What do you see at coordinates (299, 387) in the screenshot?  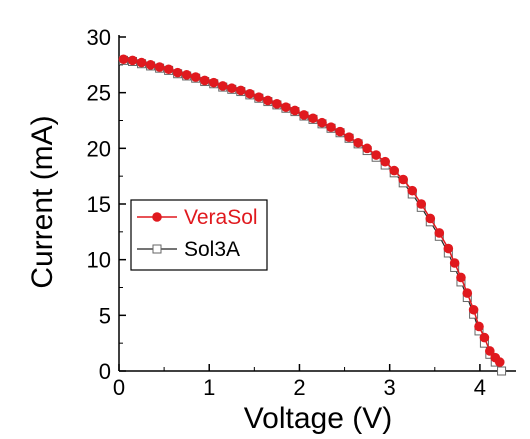 I see `x-tick-label: 2` at bounding box center [299, 387].